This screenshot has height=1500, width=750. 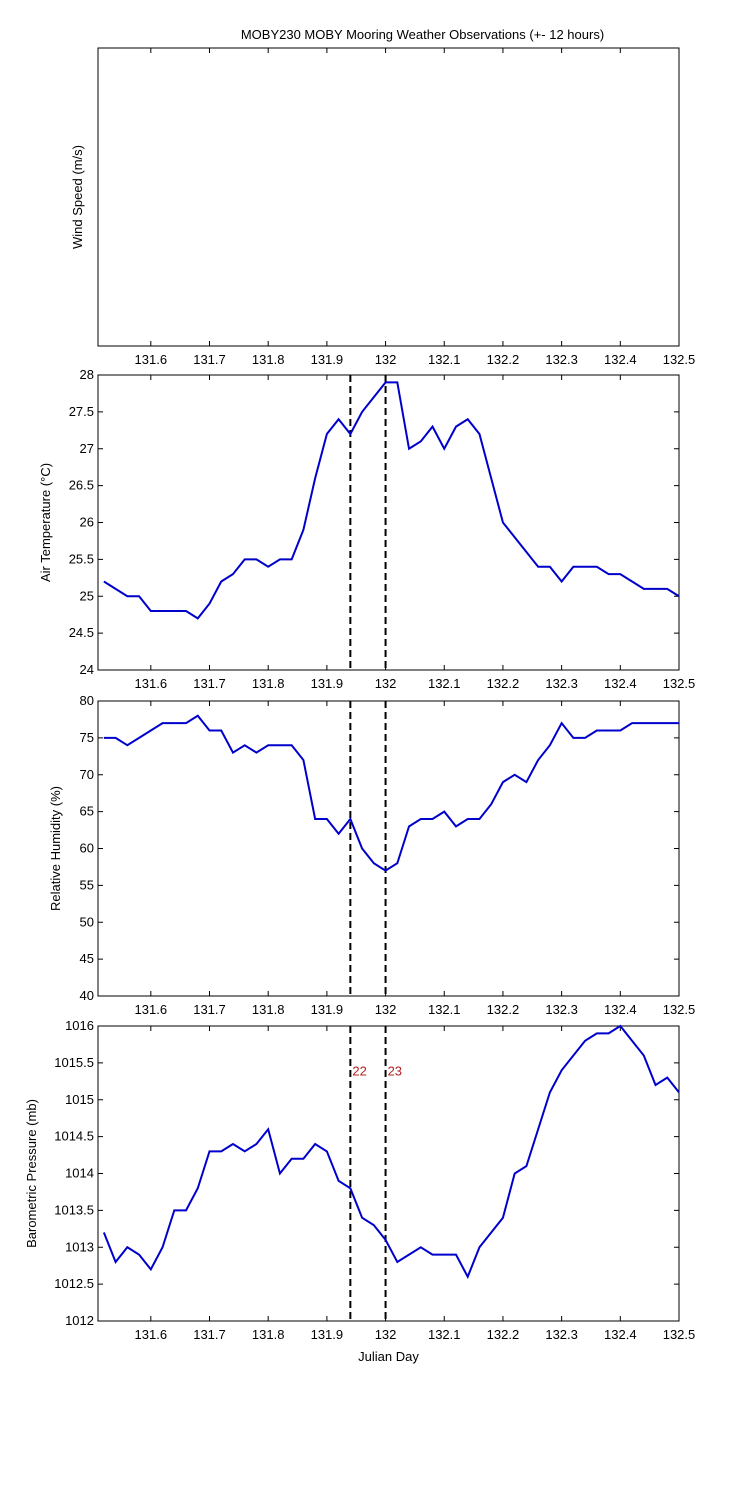 I want to click on y-tick-label: 40, so click(x=87, y=995).